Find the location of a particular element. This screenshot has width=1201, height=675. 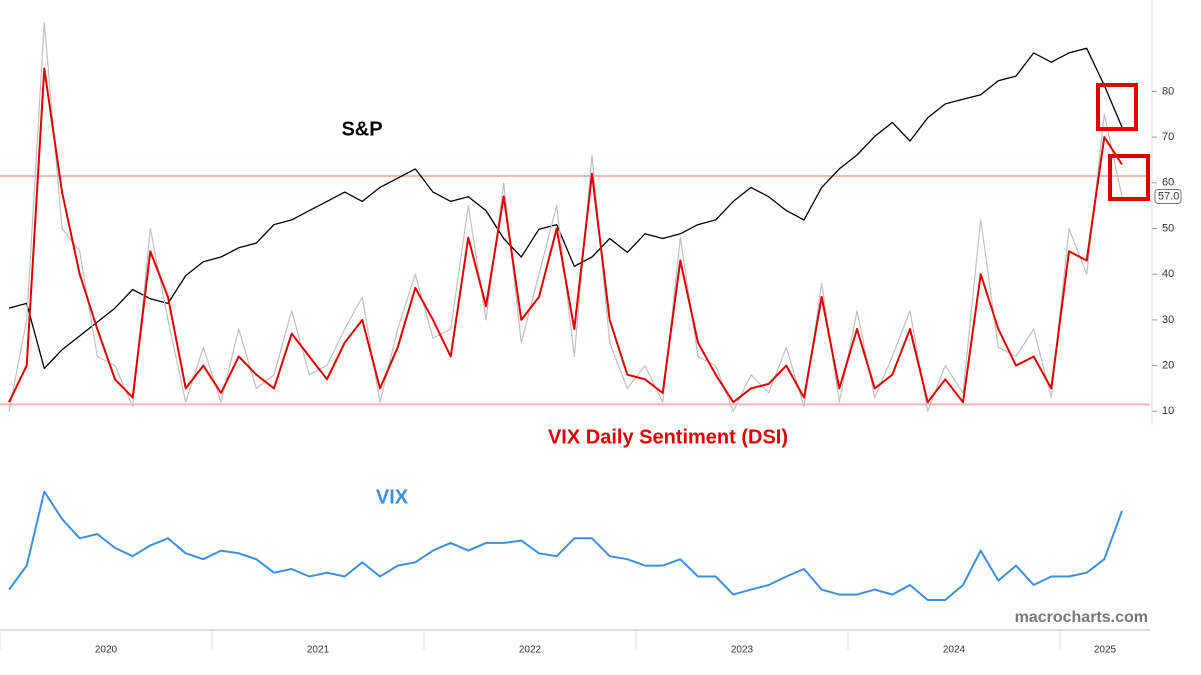

y-tick-label: 50 is located at coordinates (1168, 228).